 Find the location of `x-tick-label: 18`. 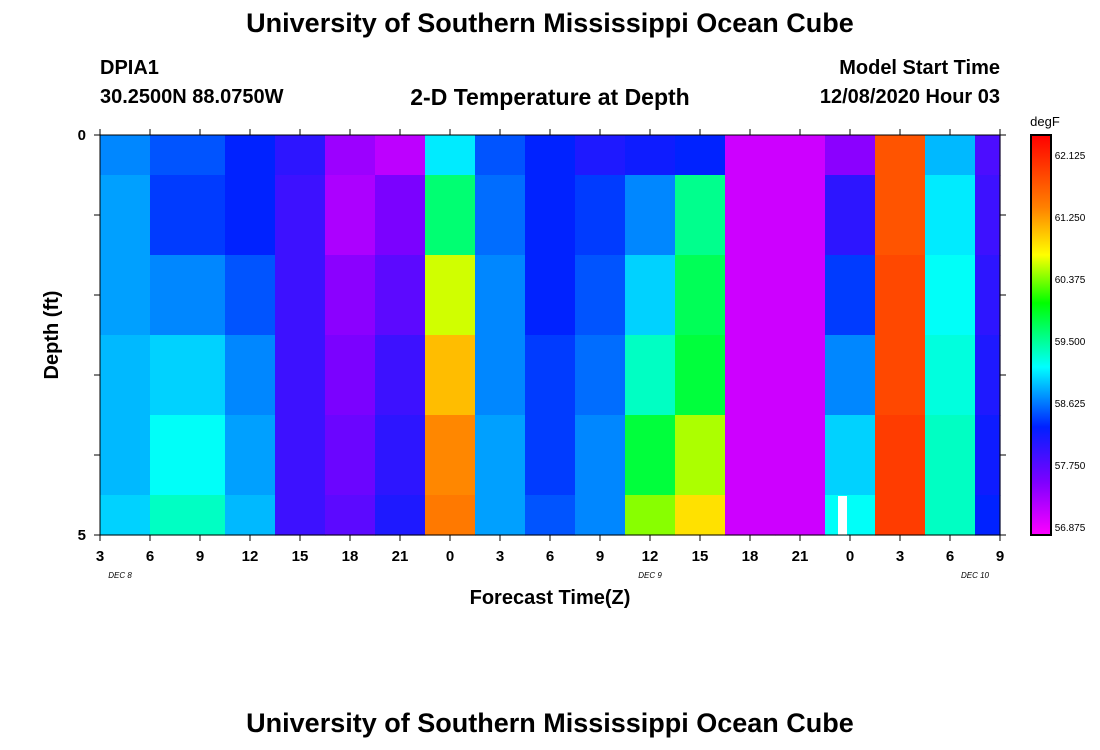

x-tick-label: 18 is located at coordinates (750, 556).